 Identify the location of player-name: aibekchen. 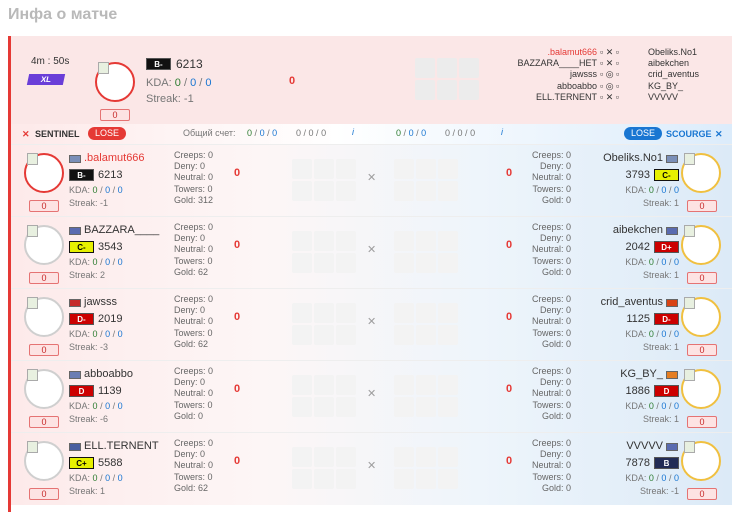
(637, 230).